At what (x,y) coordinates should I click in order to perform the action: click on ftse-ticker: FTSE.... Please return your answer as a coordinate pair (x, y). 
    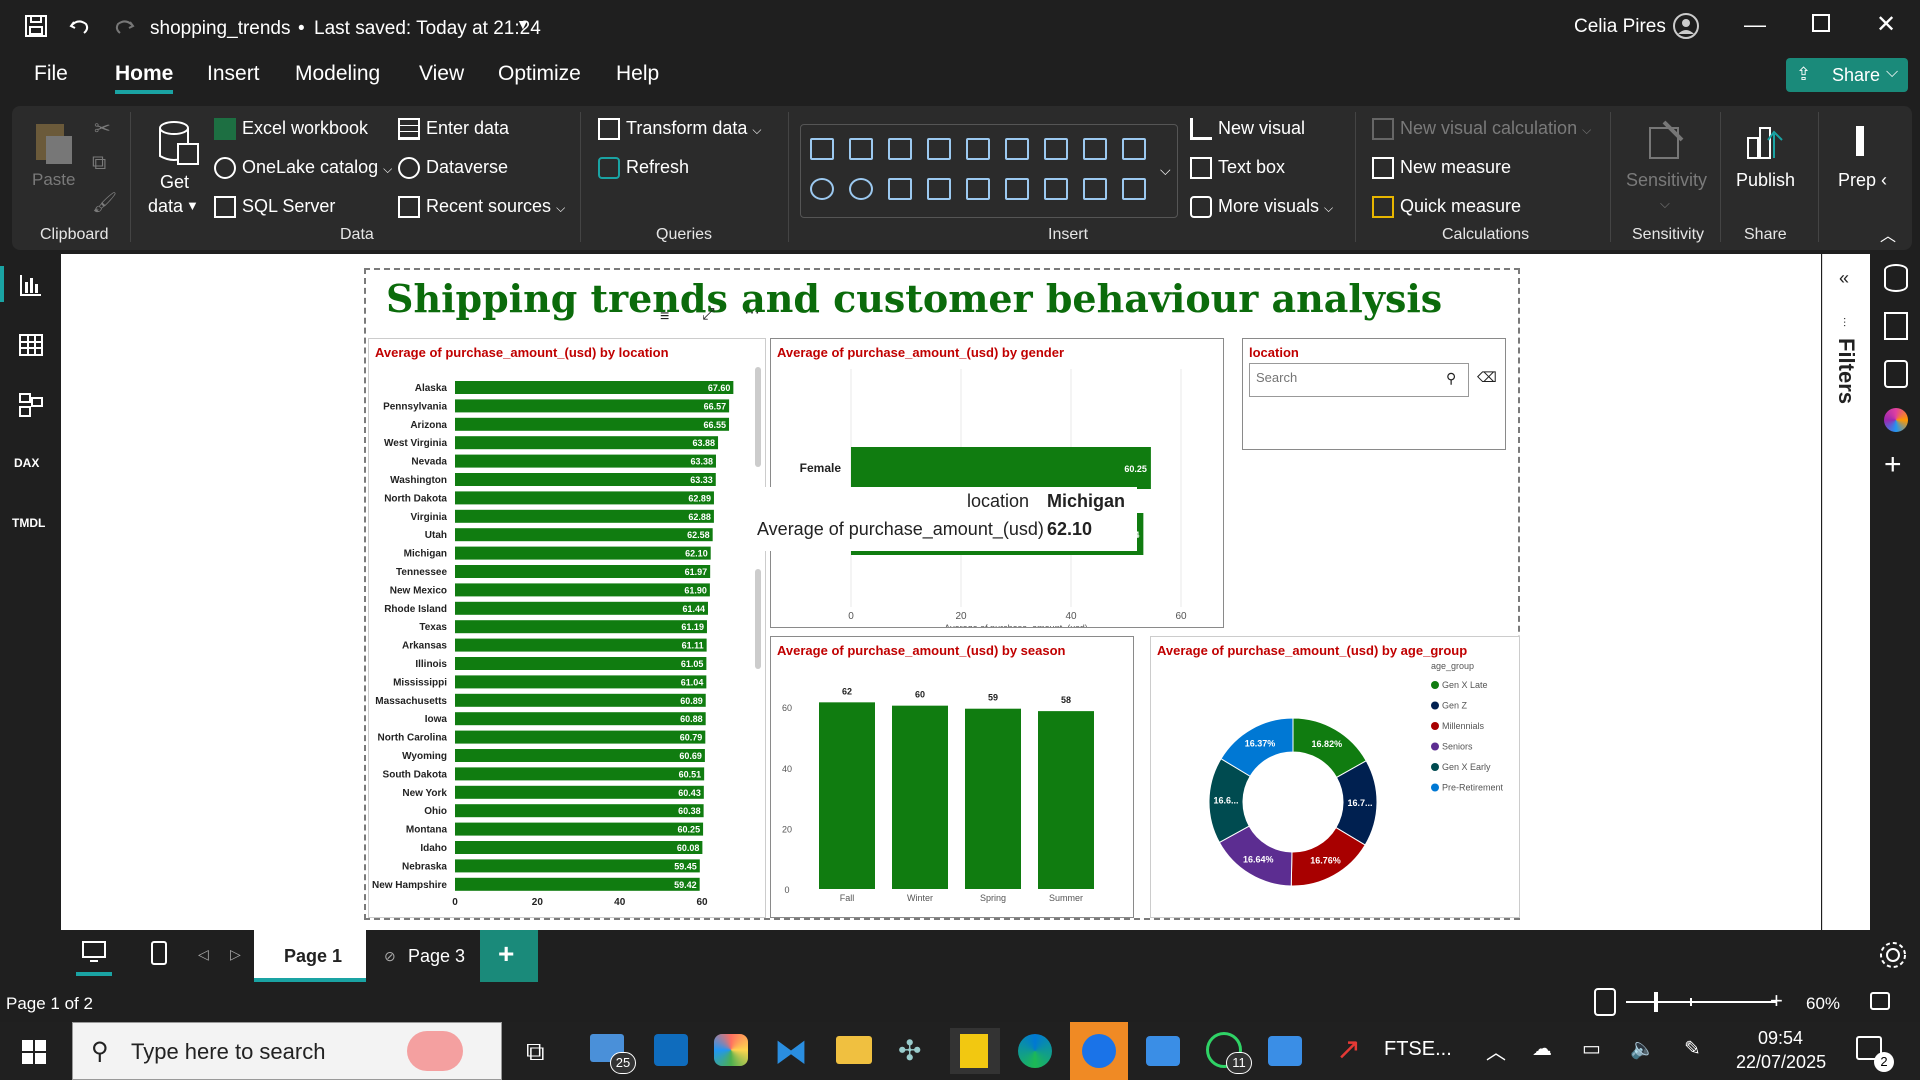
    Looking at the image, I should click on (1418, 1049).